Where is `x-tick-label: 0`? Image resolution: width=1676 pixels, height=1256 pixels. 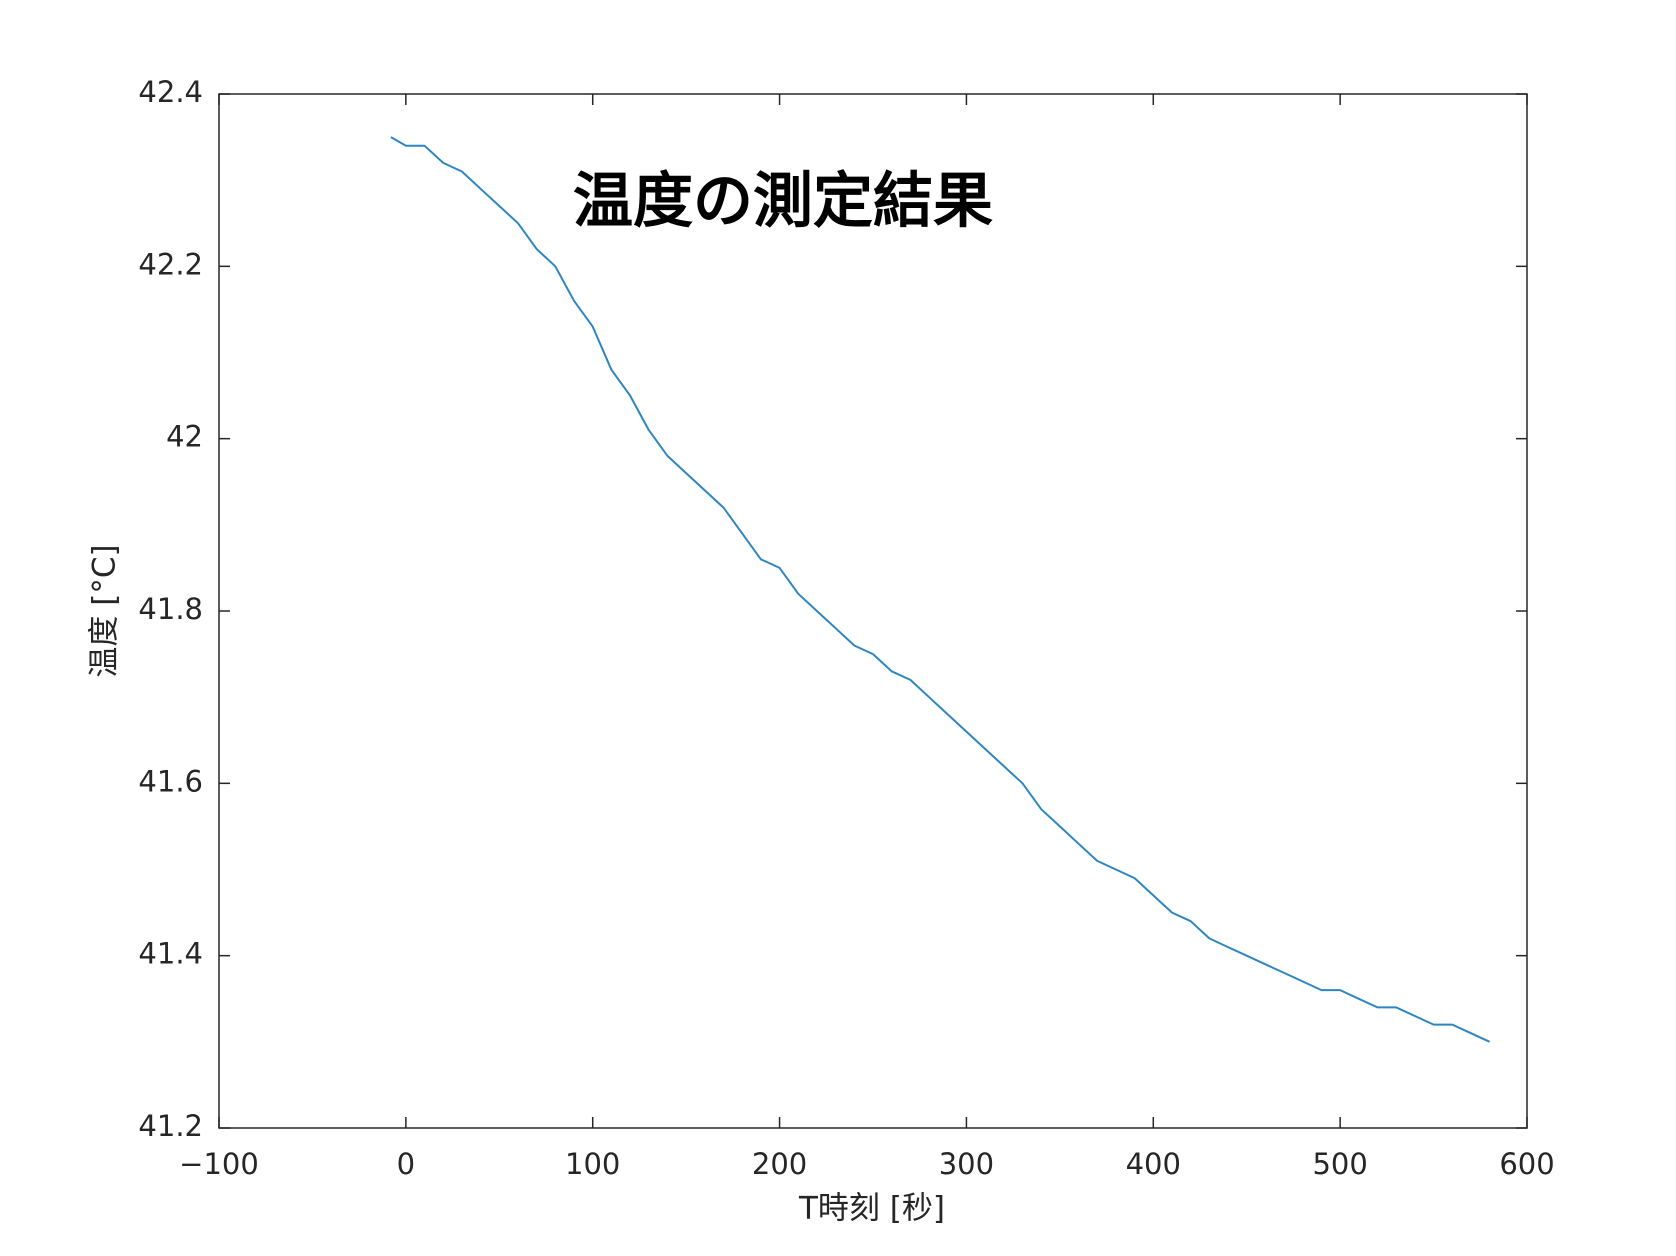
x-tick-label: 0 is located at coordinates (406, 1164).